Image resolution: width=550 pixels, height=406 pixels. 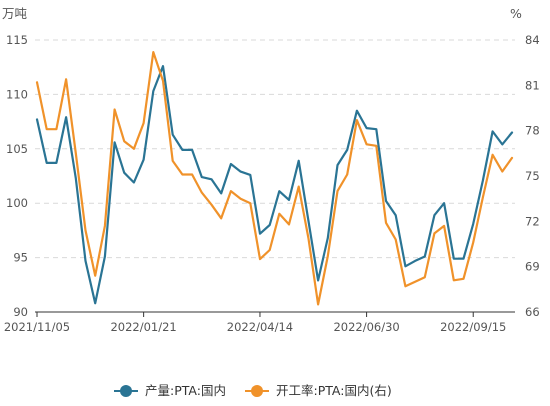 What do you see at coordinates (334, 390) in the screenshot?
I see `legend-label-utilization: 开工率:PTA:国内(右)` at bounding box center [334, 390].